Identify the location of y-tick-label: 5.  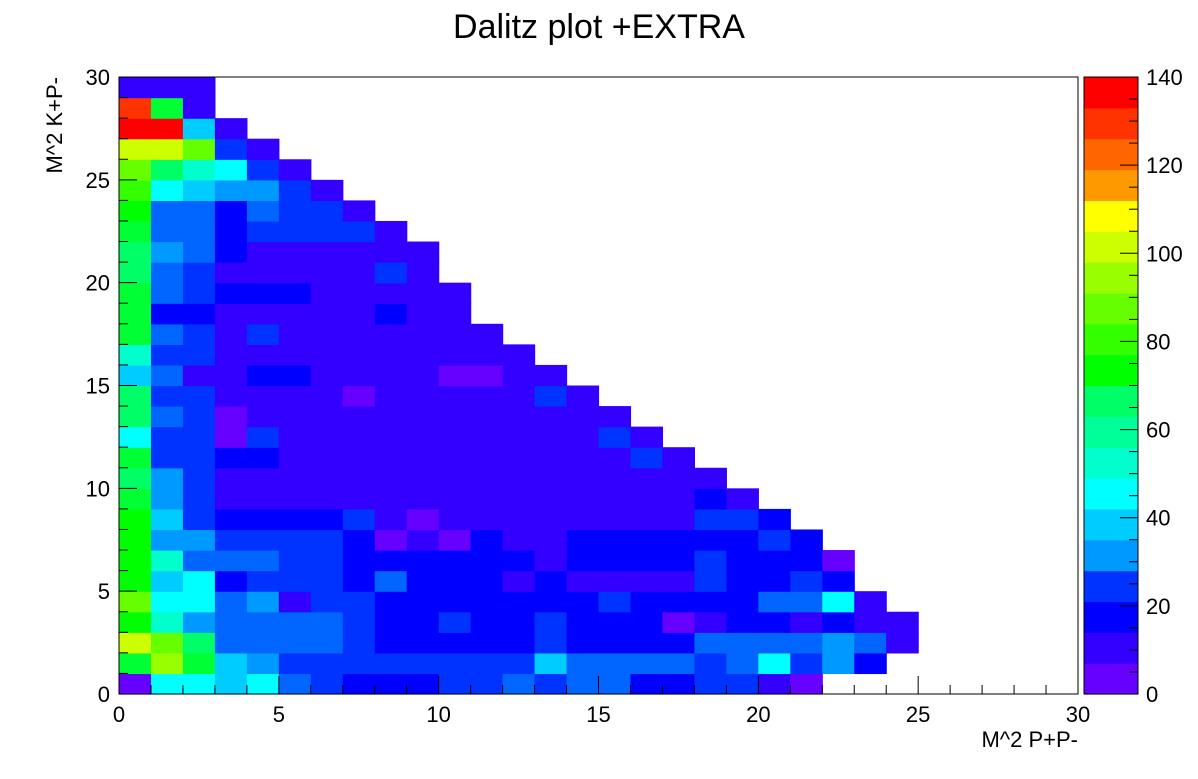
(104, 591).